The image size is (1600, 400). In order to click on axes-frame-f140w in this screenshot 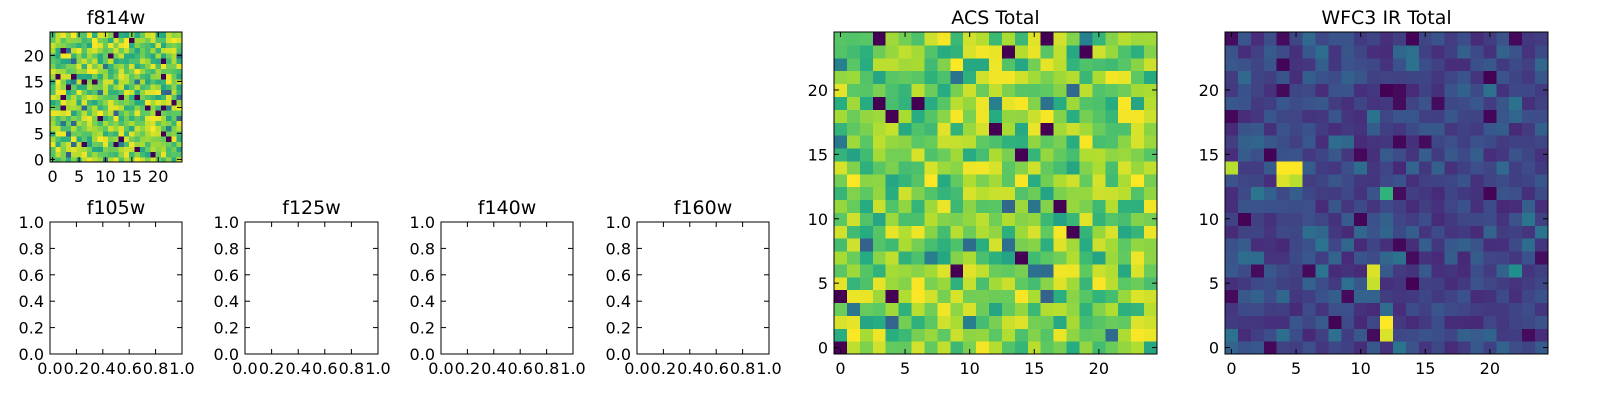, I will do `click(507, 288)`.